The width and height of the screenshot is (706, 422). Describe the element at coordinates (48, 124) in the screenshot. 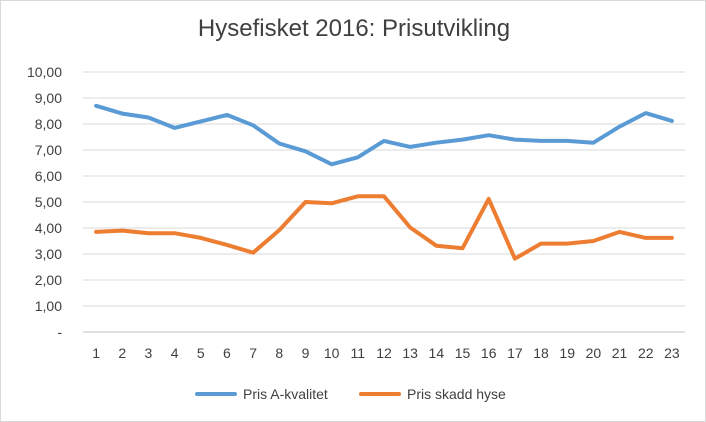

I see `y-tick-label: 8,00` at that location.